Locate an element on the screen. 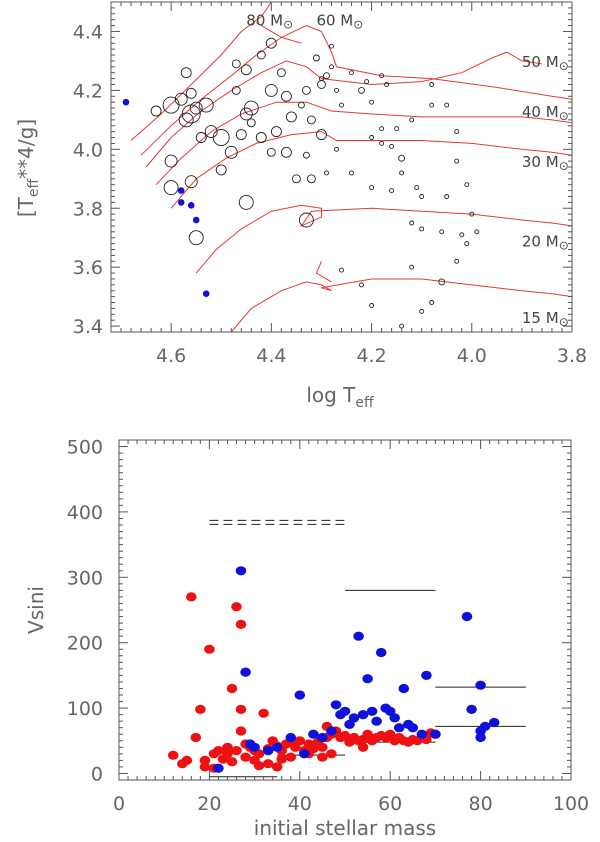 This screenshot has width=600, height=842. y-tick-label: 4.2 is located at coordinates (88, 91).